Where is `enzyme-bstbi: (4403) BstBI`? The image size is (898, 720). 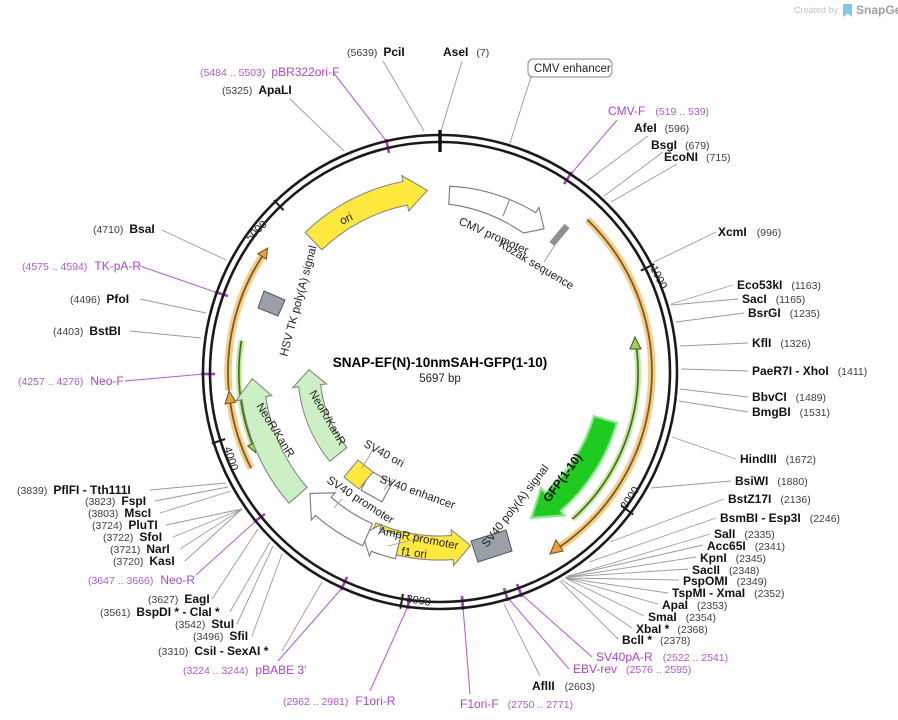 enzyme-bstbi: (4403) BstBI is located at coordinates (87, 331).